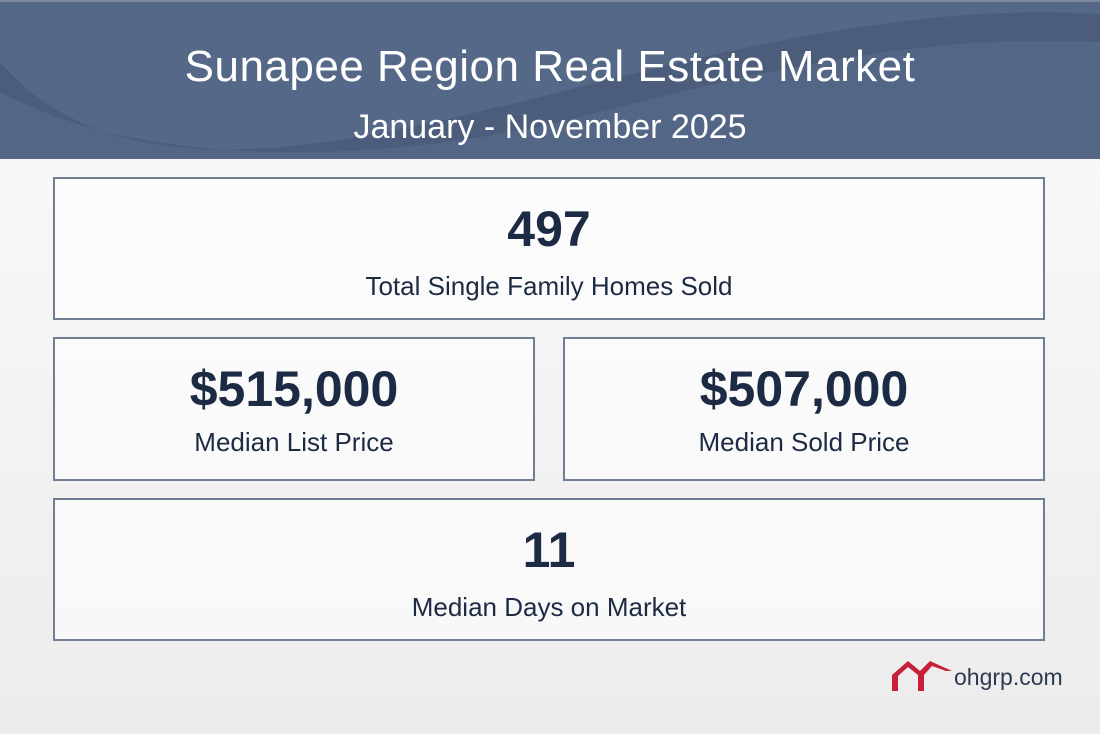  What do you see at coordinates (549, 607) in the screenshot?
I see `stat-label: Median Days on Market` at bounding box center [549, 607].